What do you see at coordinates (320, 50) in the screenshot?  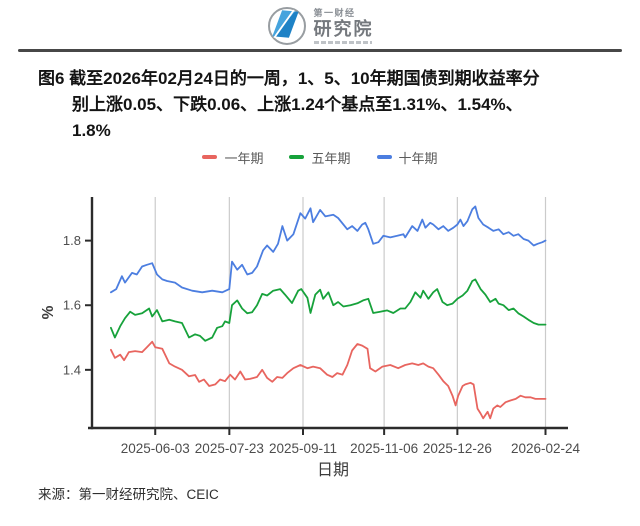 I see `header-divider` at bounding box center [320, 50].